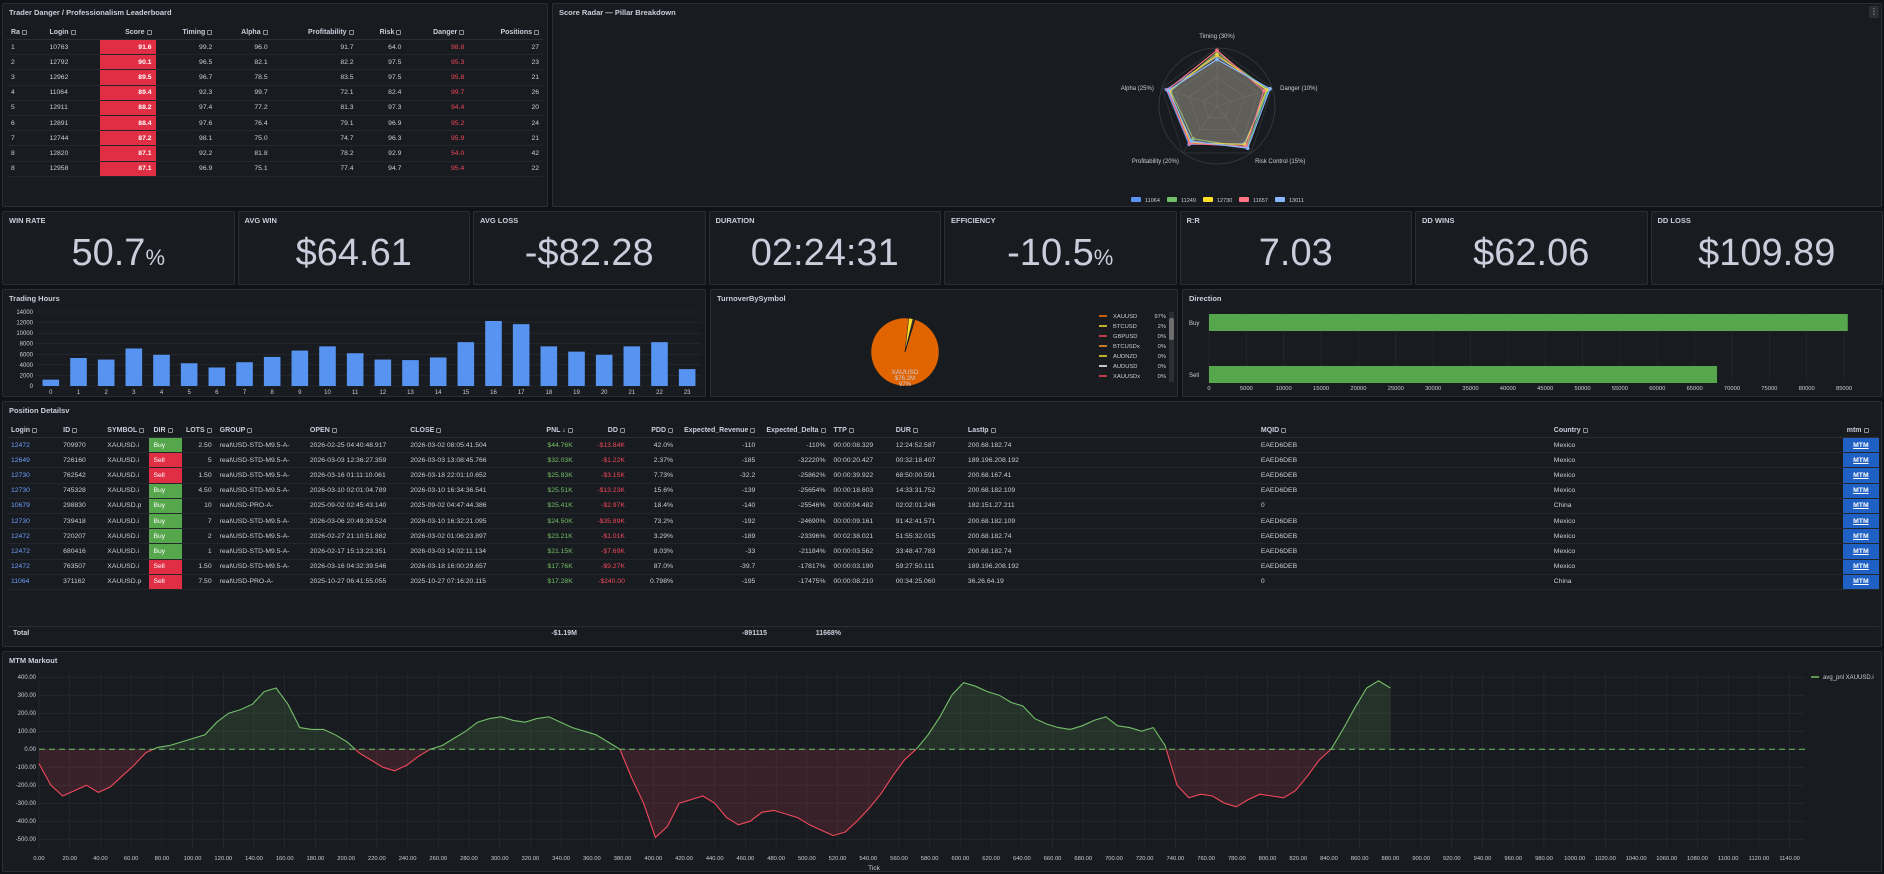 The width and height of the screenshot is (1884, 874). Describe the element at coordinates (275, 47) in the screenshot. I see `leaderboard-row: 1 10763 91.6 99.2 96.0 91.7 64.0 98.8 27` at that location.